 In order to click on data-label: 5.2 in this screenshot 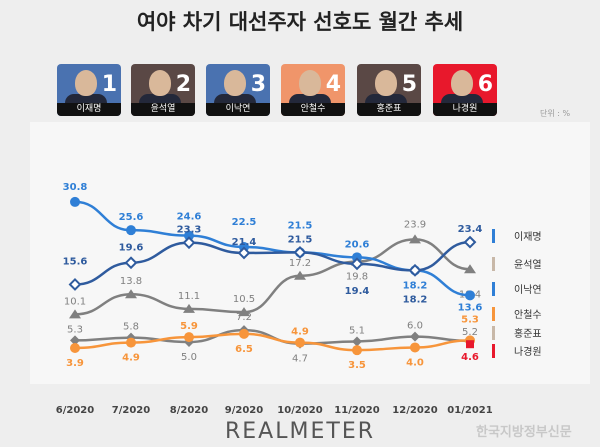, I will do `click(470, 332)`.